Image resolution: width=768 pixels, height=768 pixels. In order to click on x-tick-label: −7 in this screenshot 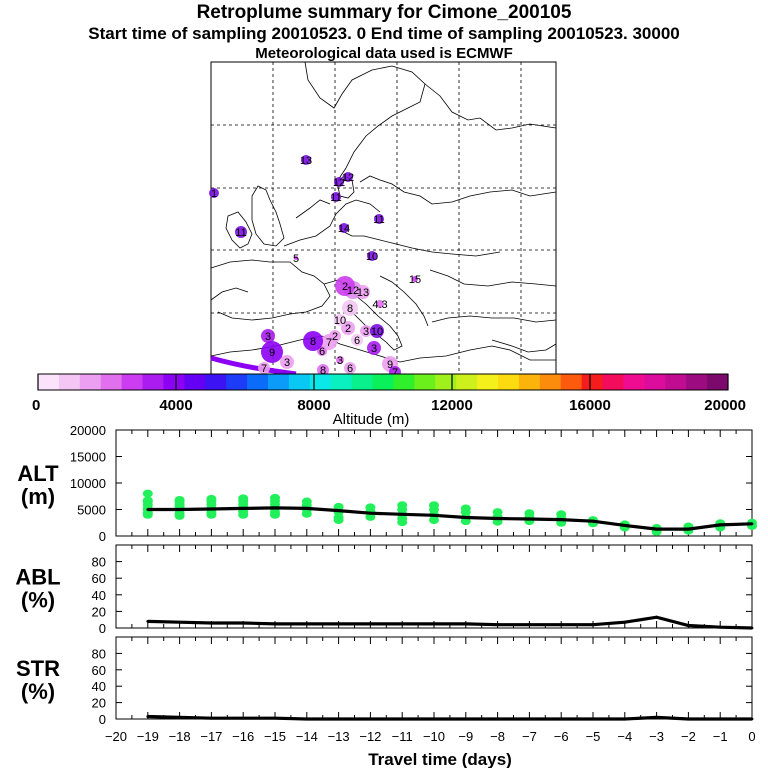, I will do `click(529, 736)`.